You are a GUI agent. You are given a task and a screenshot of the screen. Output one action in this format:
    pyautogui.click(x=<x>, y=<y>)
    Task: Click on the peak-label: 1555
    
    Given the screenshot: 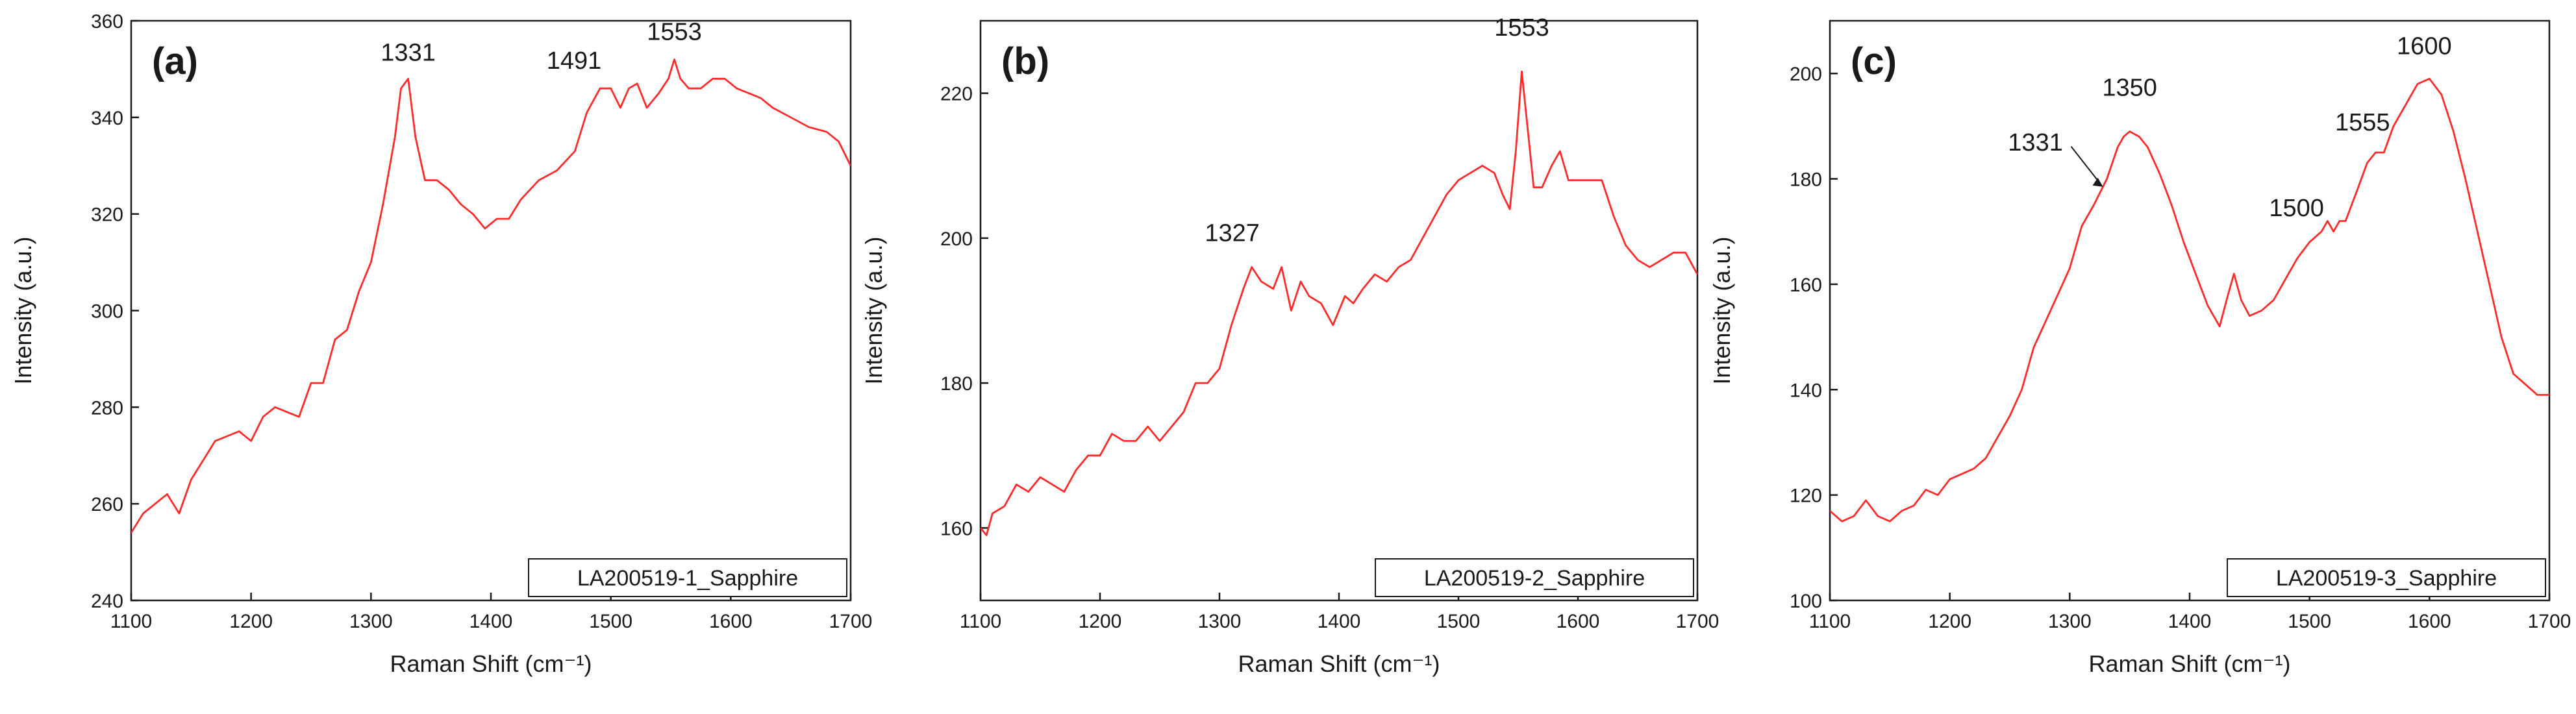 What is the action you would take?
    pyautogui.click(x=2362, y=122)
    